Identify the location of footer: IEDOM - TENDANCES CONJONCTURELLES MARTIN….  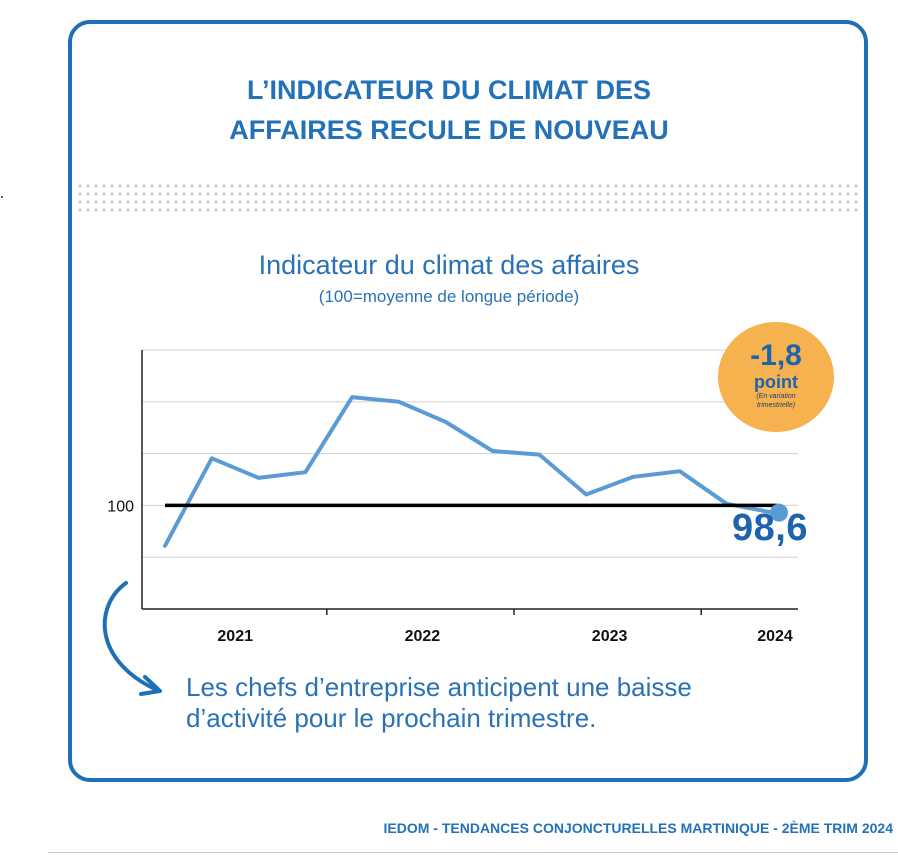
(638, 828).